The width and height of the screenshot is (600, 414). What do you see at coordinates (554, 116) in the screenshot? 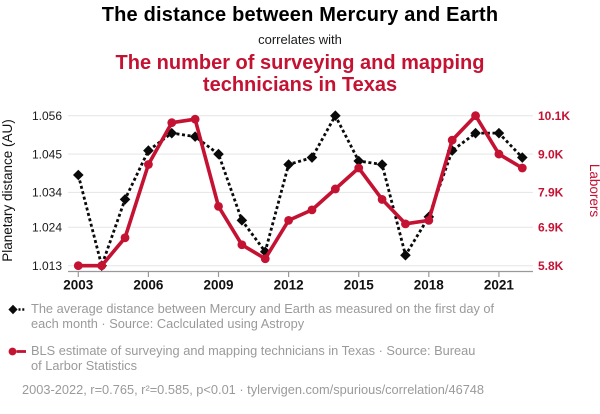
I see `svg-text: 10.1K` at bounding box center [554, 116].